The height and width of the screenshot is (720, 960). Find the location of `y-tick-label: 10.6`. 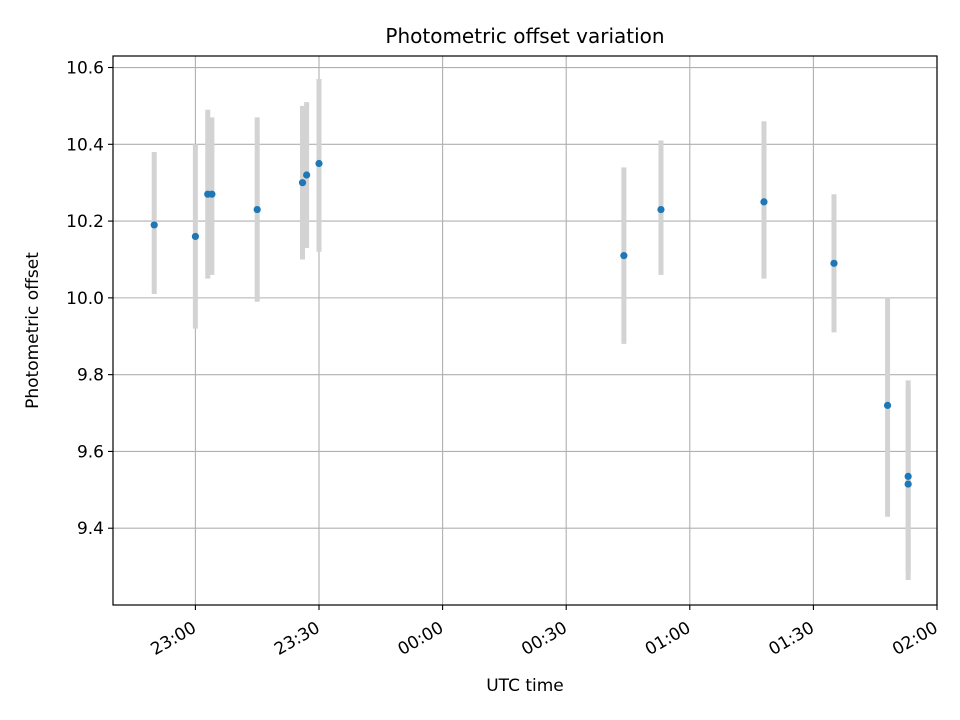

y-tick-label: 10.6 is located at coordinates (85, 69).